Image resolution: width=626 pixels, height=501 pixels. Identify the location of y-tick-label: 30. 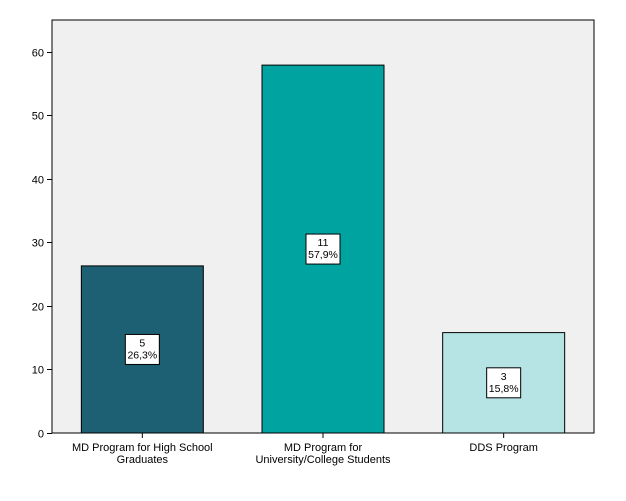
(38, 244).